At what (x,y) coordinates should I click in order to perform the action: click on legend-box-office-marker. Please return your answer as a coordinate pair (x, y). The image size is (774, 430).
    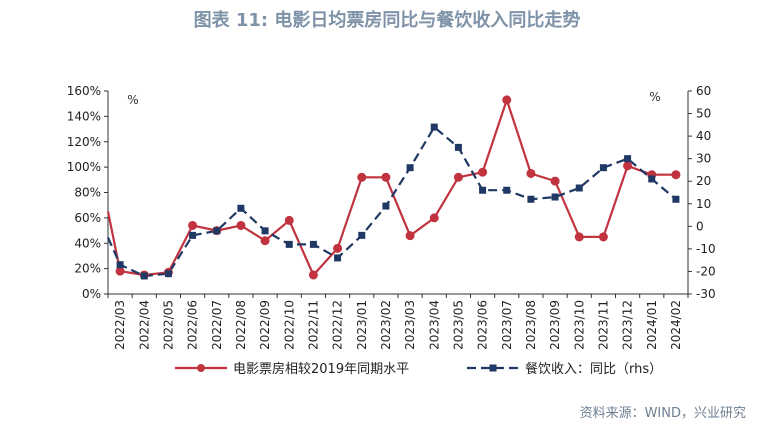
    Looking at the image, I should click on (201, 368).